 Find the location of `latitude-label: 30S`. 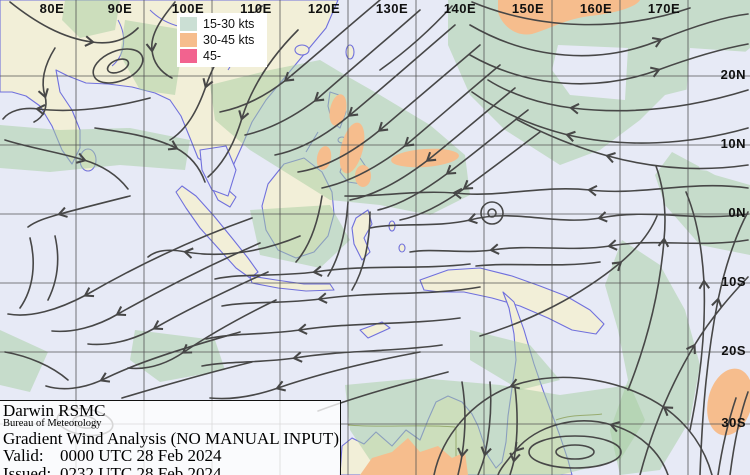

latitude-label: 30S is located at coordinates (733, 422).